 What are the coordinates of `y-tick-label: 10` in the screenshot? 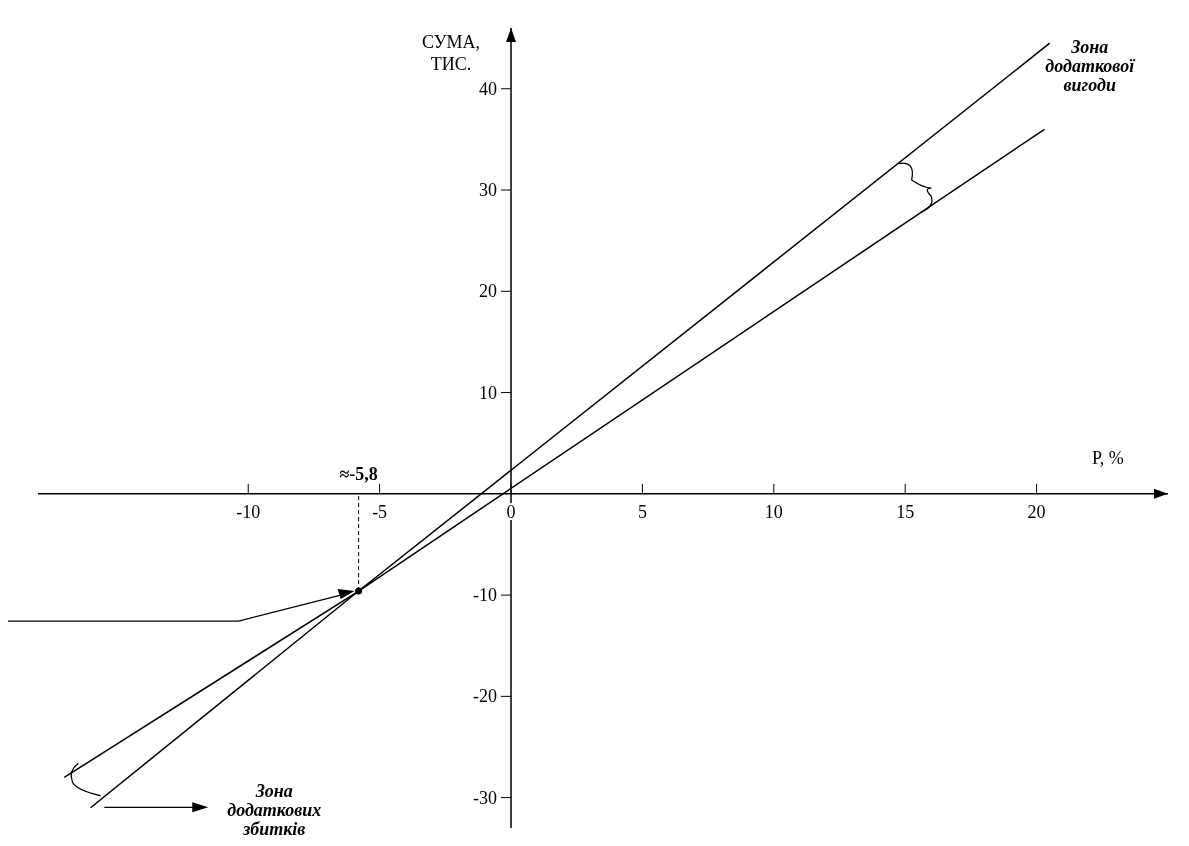 It's located at (488, 392).